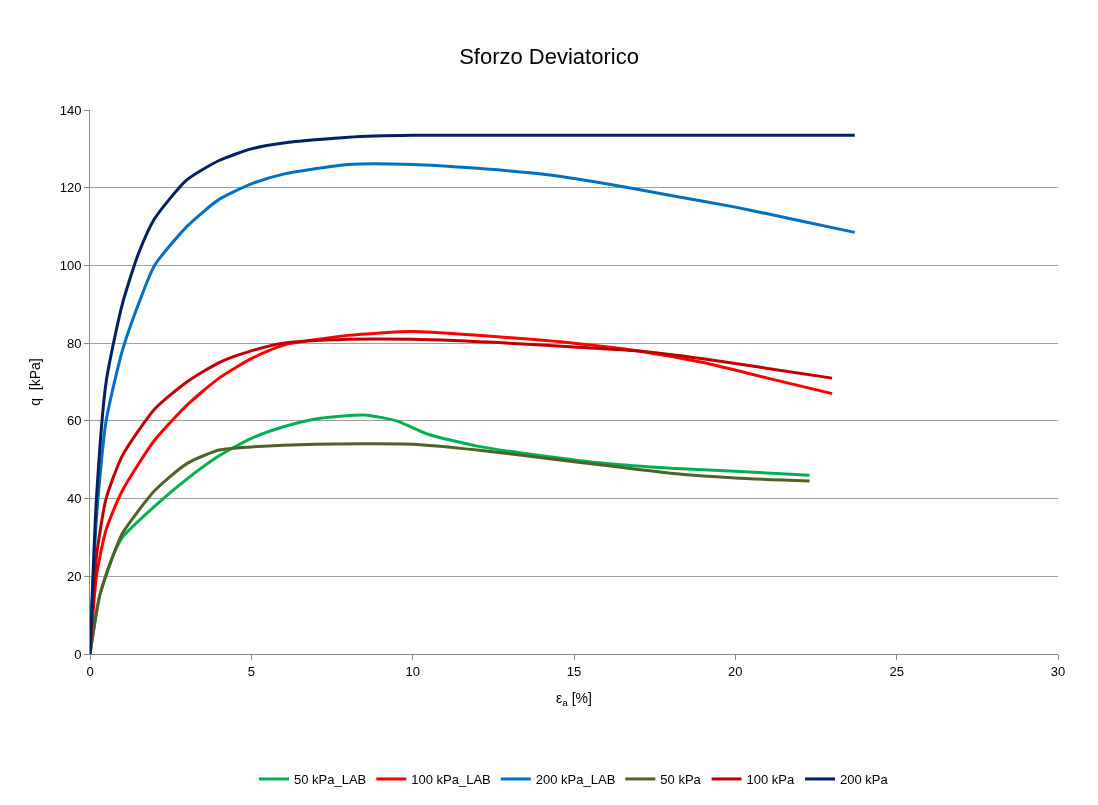  What do you see at coordinates (896, 671) in the screenshot?
I see `x-tick-label: 25` at bounding box center [896, 671].